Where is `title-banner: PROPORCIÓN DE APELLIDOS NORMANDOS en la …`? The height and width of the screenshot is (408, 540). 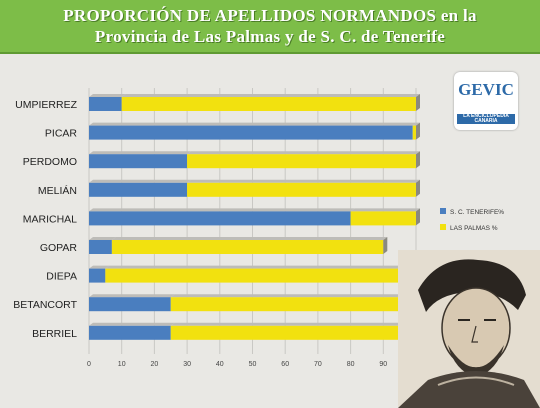
title-banner: PROPORCIÓN DE APELLIDOS NORMANDOS en la … is located at coordinates (270, 27).